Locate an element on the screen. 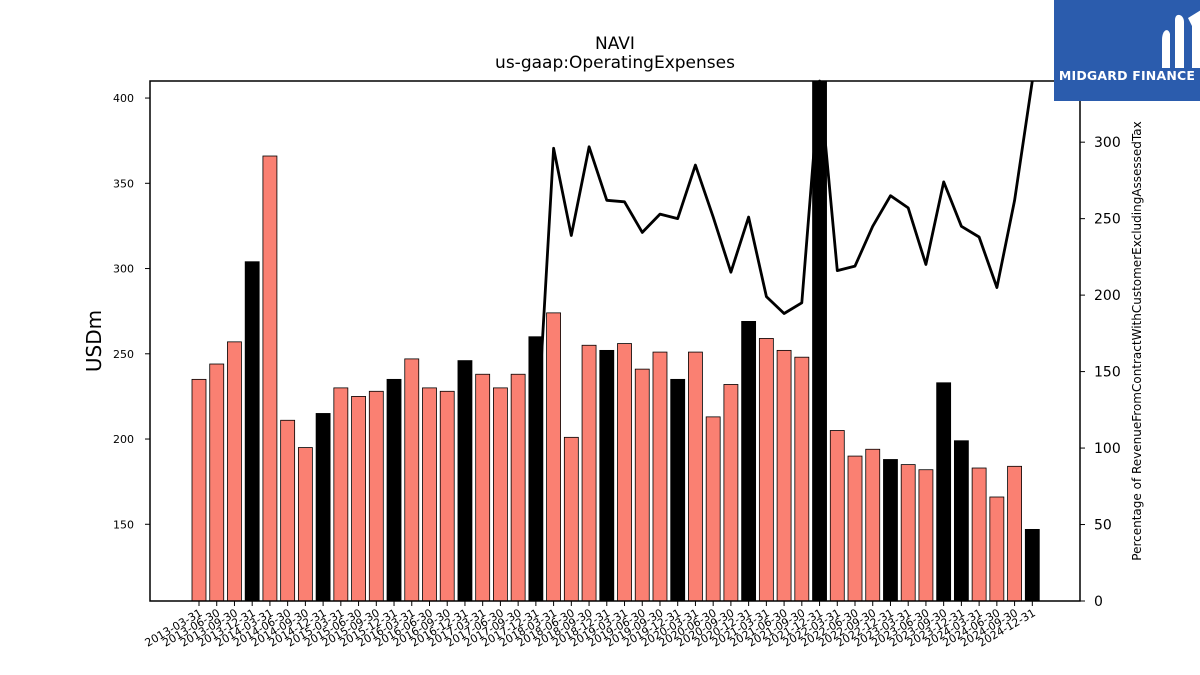 Image resolution: width=1200 pixels, height=675 pixels. y-axis-right-ticks: 0 50 100 150 200 250 300 is located at coordinates (1100, 372).